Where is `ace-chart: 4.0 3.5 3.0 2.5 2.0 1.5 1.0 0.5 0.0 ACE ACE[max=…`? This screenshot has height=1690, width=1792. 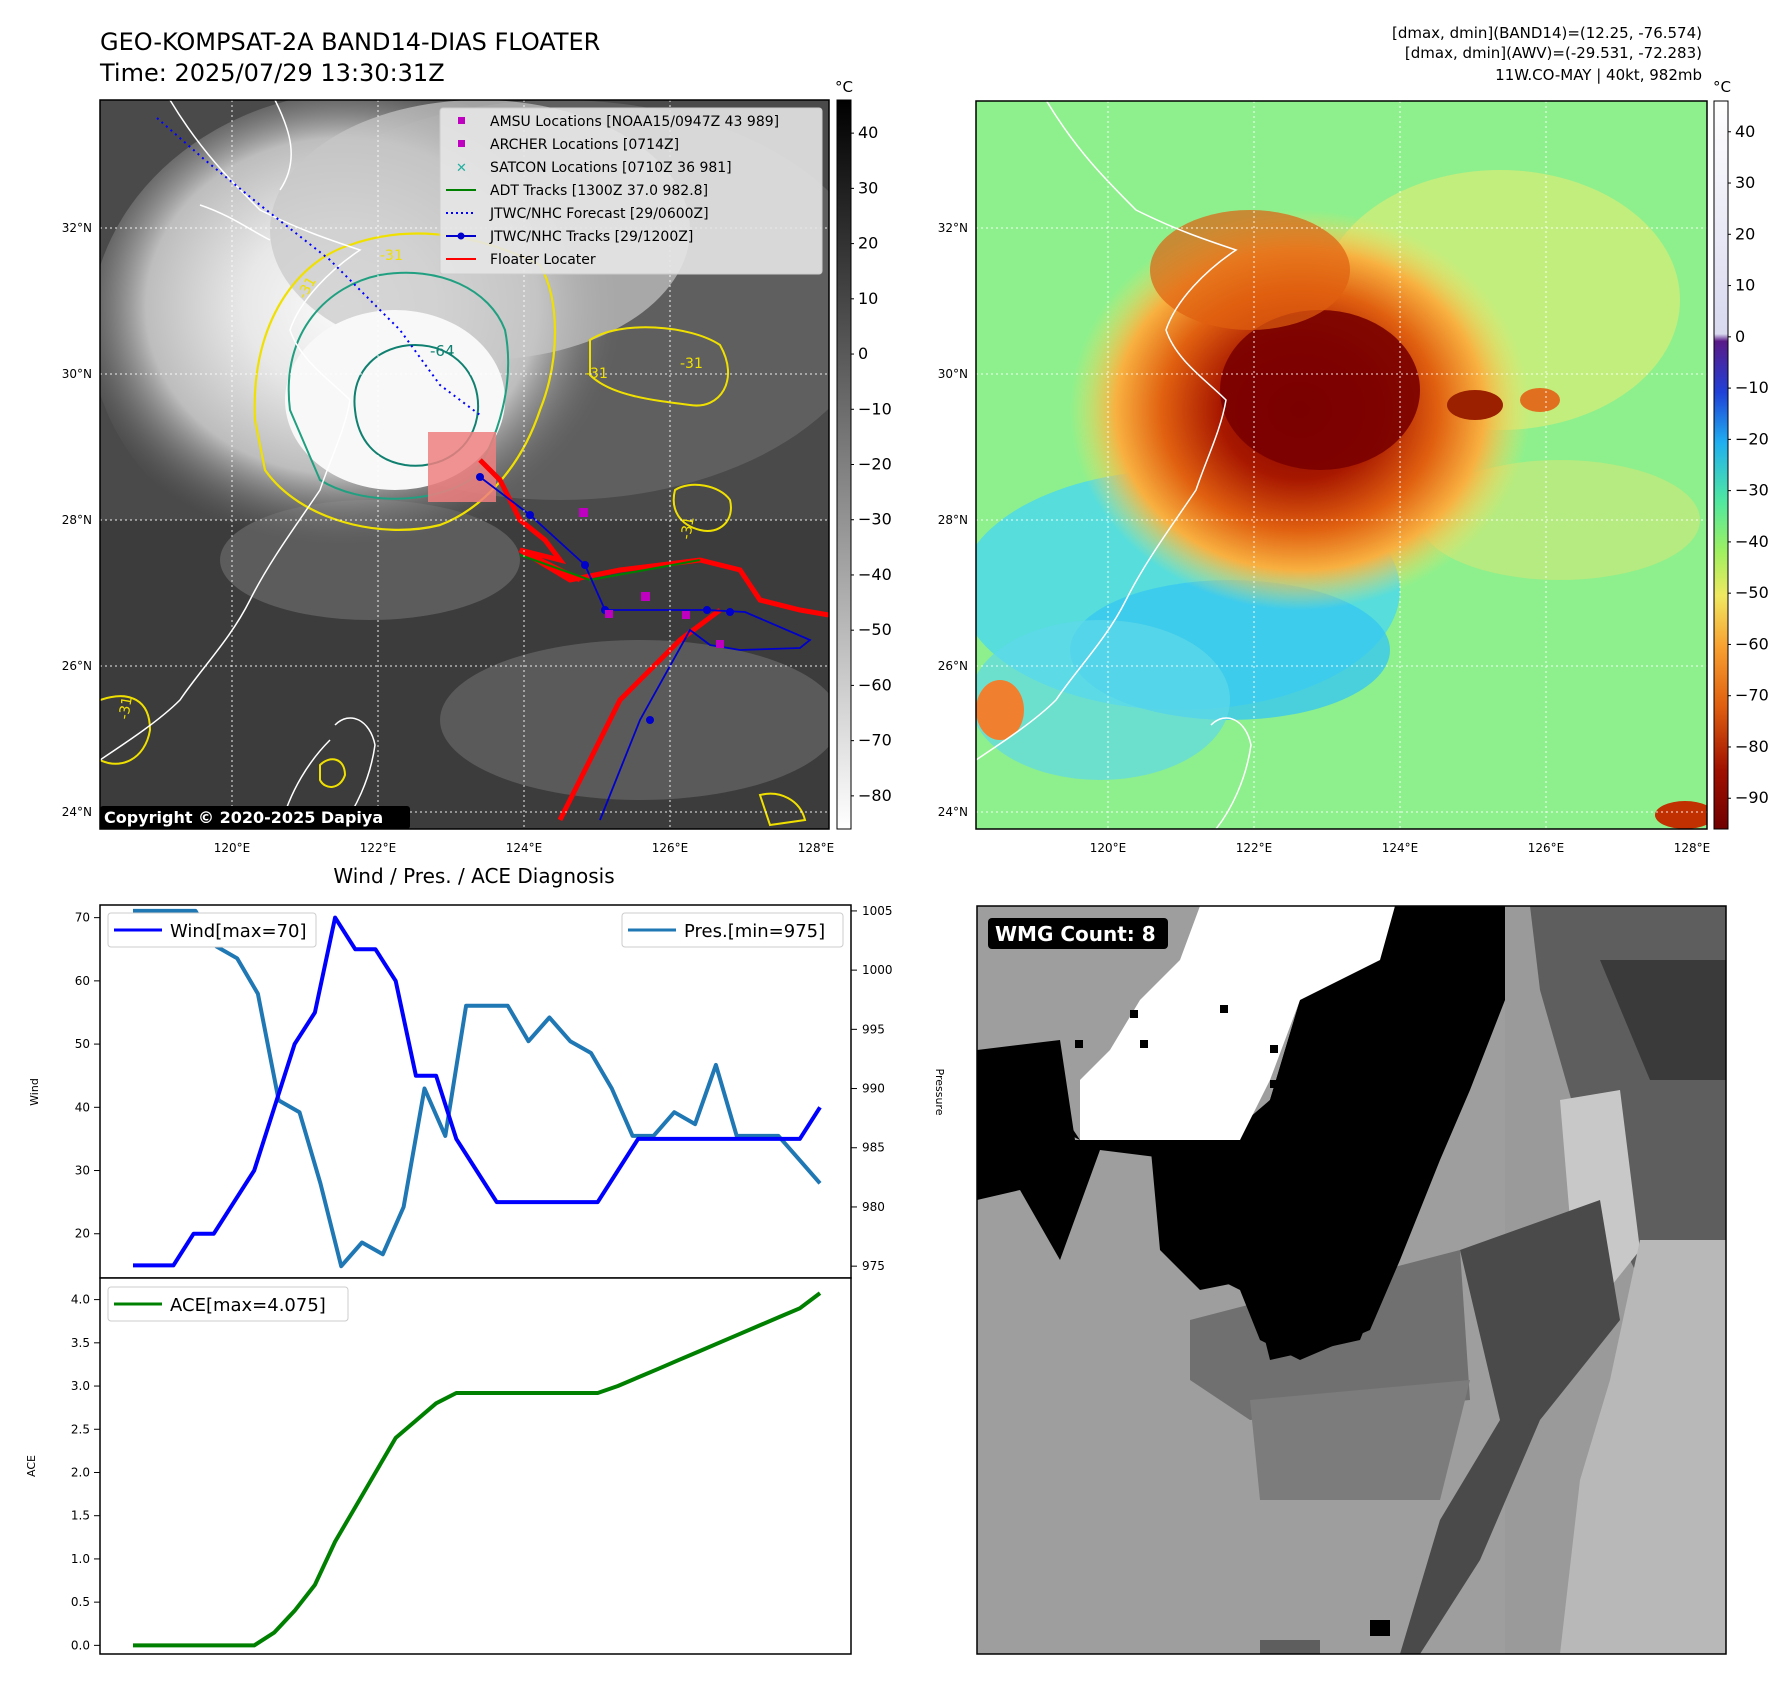 ace-chart: 4.0 3.5 3.0 2.5 2.0 1.5 1.0 0.5 0.0 ACE ACE[max=… is located at coordinates (438, 1466).